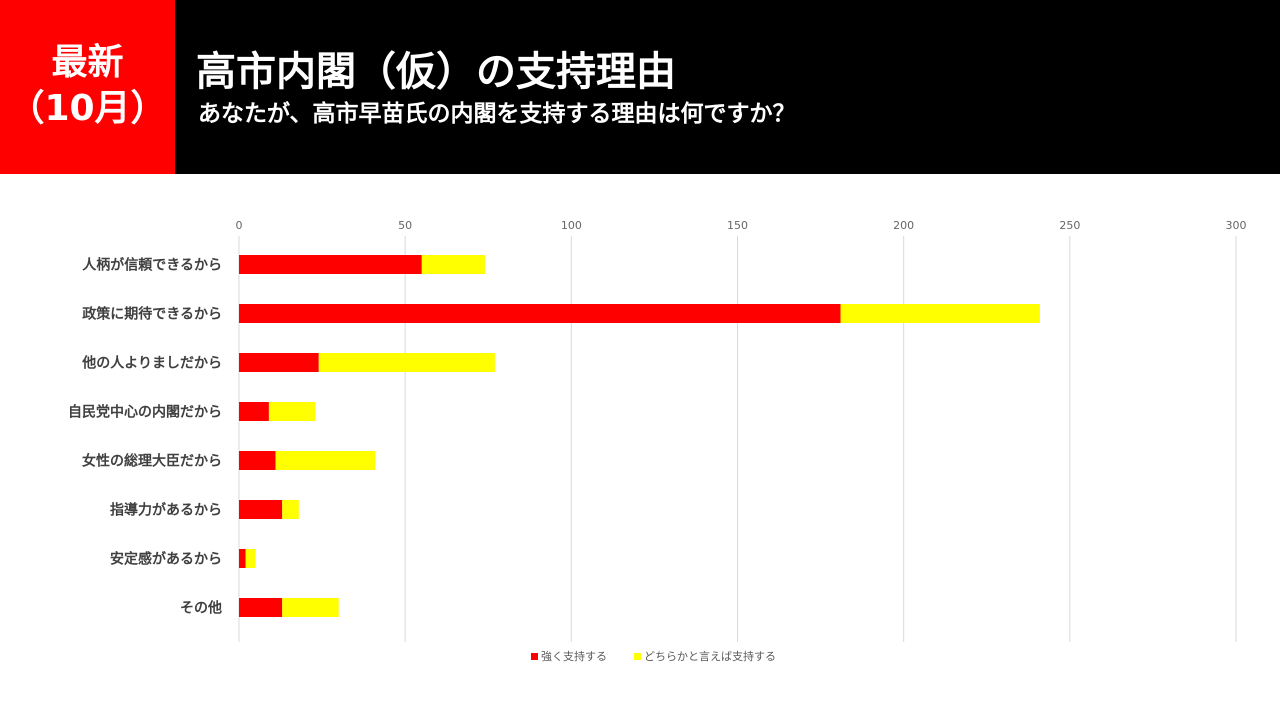 This screenshot has height=720, width=1280. I want to click on legend-label: どちらかと言えば支持する, so click(710, 656).